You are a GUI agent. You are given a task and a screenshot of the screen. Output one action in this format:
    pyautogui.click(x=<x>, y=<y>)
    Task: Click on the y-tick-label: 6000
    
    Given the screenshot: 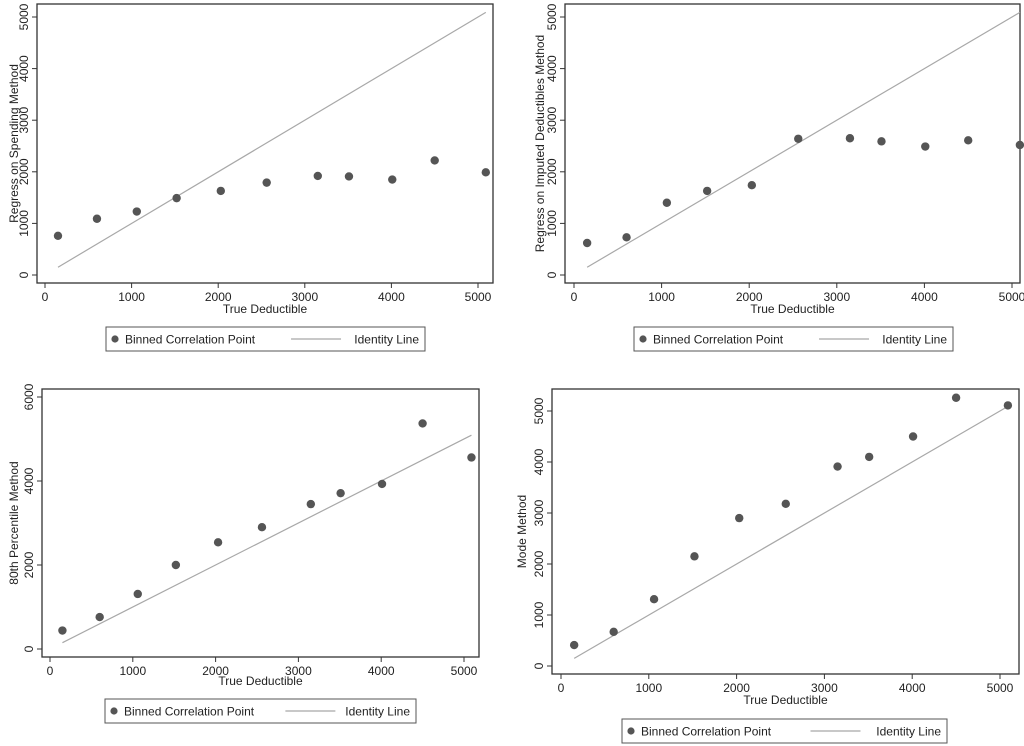 What is the action you would take?
    pyautogui.click(x=29, y=396)
    